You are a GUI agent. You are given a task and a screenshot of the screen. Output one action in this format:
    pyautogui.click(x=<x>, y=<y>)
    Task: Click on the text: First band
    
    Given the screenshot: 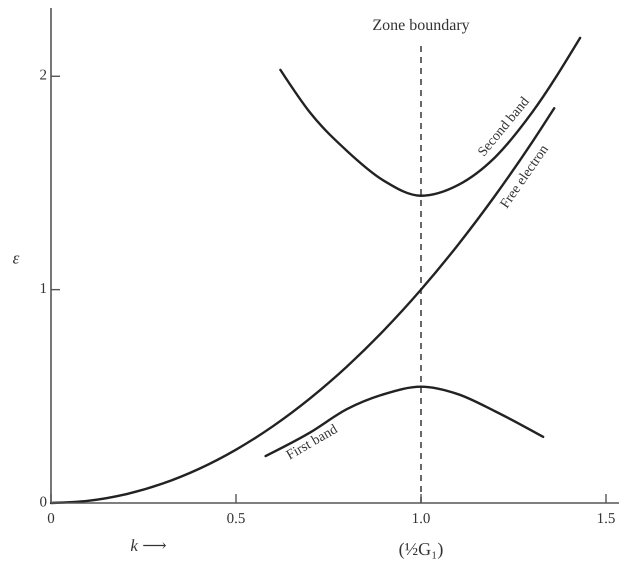 What is the action you would take?
    pyautogui.click(x=312, y=443)
    